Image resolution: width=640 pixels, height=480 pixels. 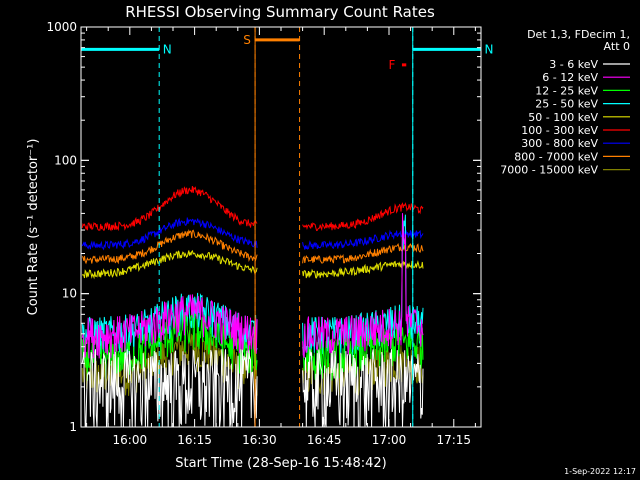 I want to click on legend-label: 300 - 800 keV, so click(x=559, y=143).